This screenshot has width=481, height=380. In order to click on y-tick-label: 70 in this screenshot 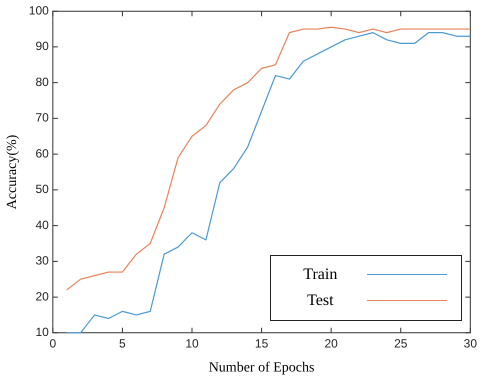, I will do `click(42, 117)`.